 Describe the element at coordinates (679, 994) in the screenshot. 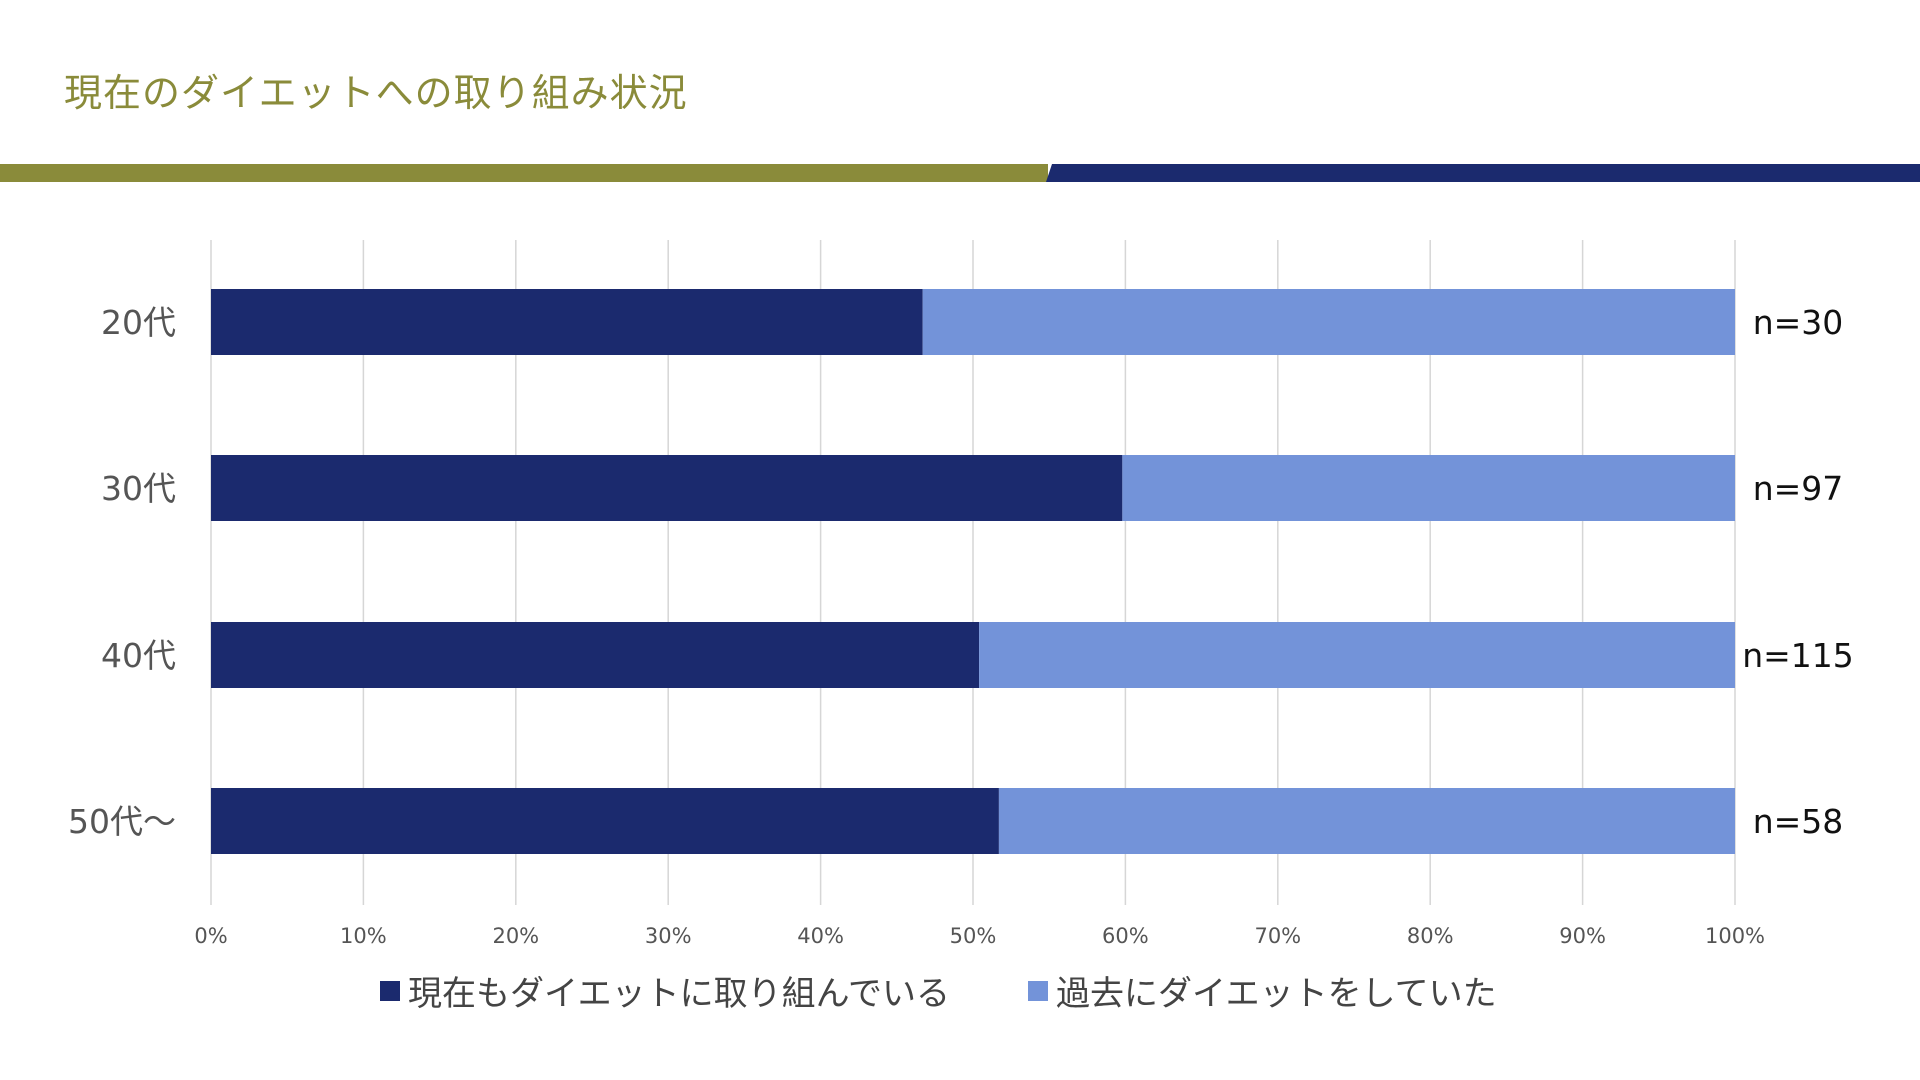

I see `legend-label-current: 現在もダイエットに取り組んでいる` at that location.